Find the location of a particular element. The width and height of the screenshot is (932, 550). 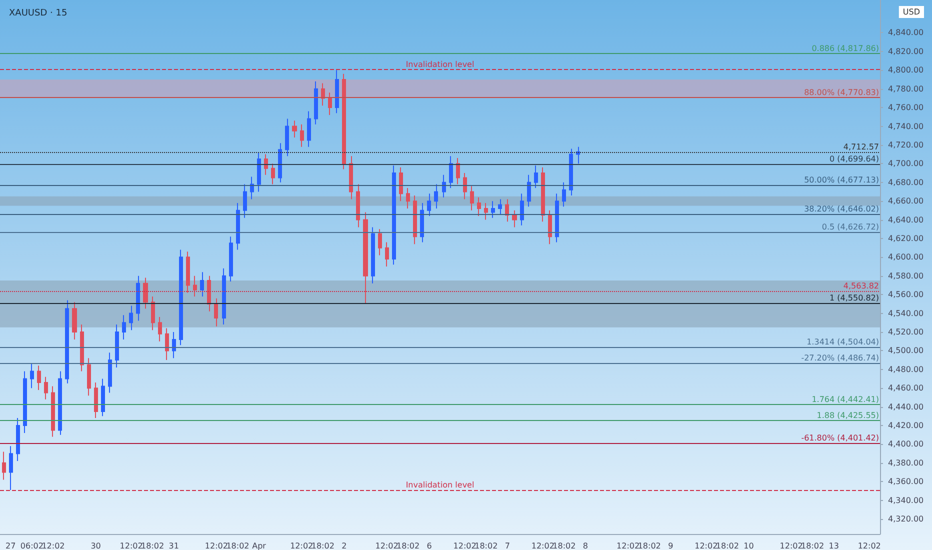

y-tick-label: 4,520.00 is located at coordinates (906, 331).